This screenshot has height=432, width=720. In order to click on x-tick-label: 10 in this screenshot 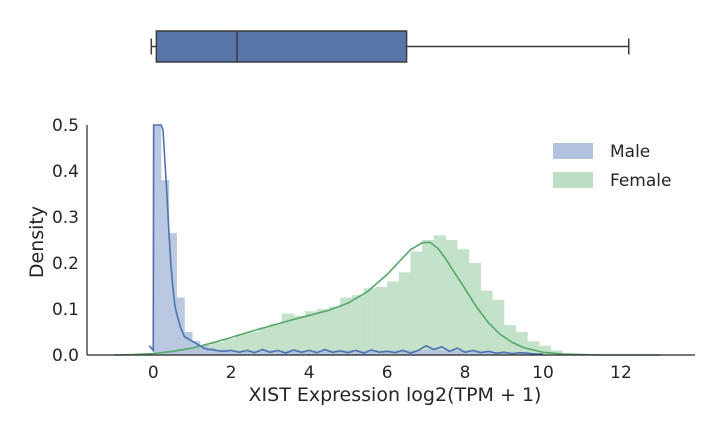, I will do `click(543, 373)`.